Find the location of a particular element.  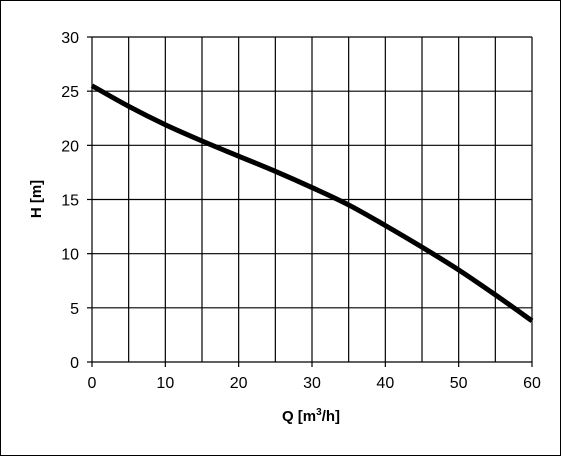

y-tick-label: 5 is located at coordinates (74, 309).